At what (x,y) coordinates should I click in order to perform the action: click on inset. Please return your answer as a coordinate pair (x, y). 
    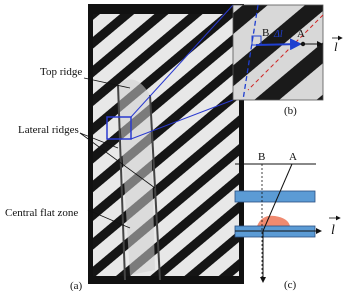
    Looking at the image, I should click on (278, 52).